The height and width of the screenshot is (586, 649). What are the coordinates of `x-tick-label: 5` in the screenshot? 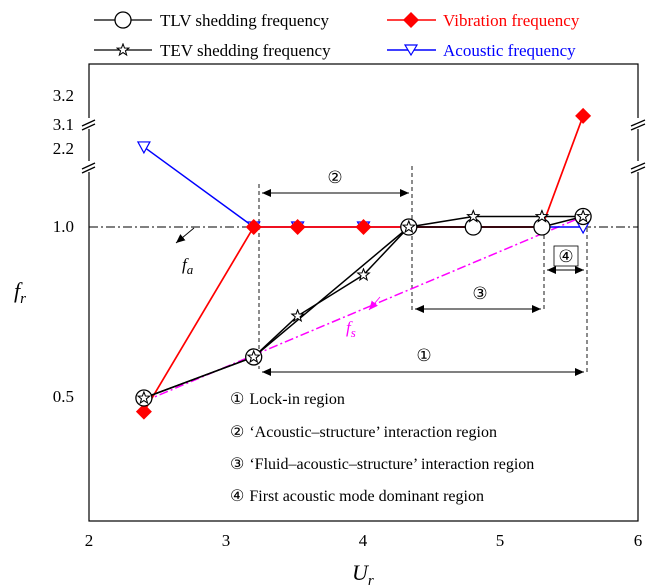 It's located at (500, 540).